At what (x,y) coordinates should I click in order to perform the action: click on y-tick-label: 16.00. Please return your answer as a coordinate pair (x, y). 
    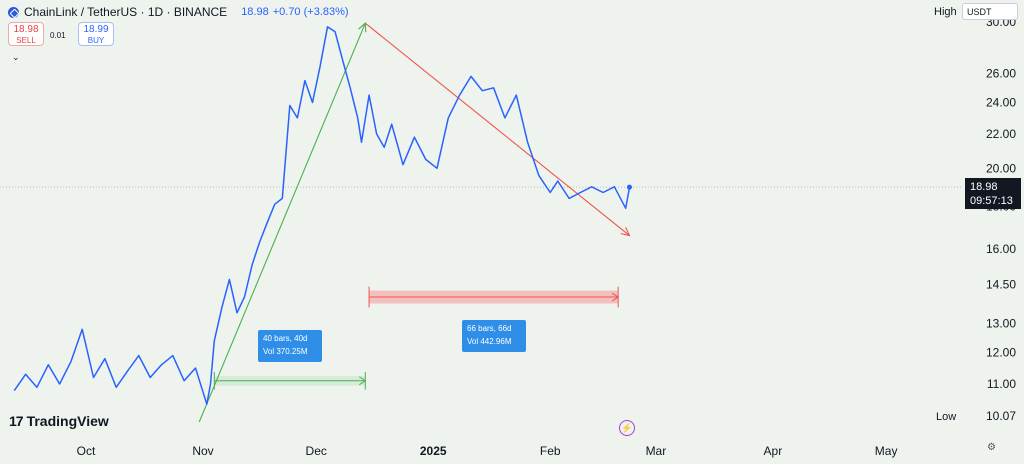
    Looking at the image, I should click on (1001, 249).